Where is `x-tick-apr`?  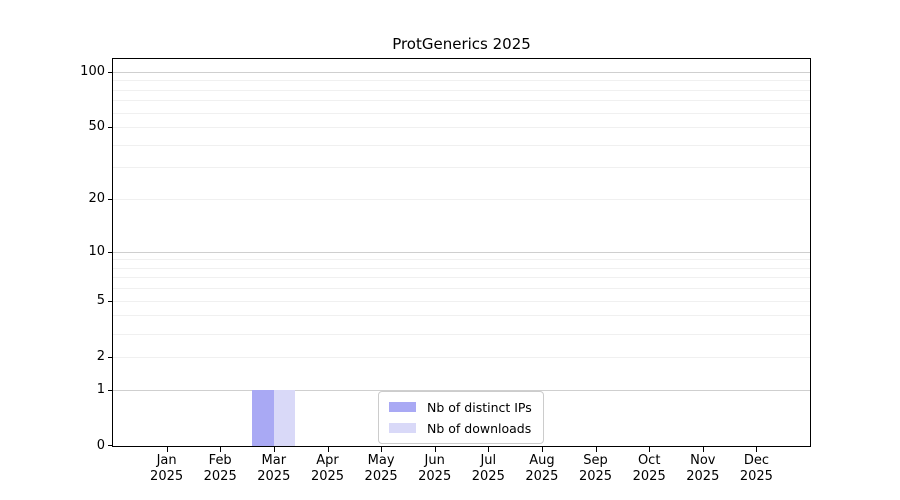
x-tick-apr is located at coordinates (328, 449).